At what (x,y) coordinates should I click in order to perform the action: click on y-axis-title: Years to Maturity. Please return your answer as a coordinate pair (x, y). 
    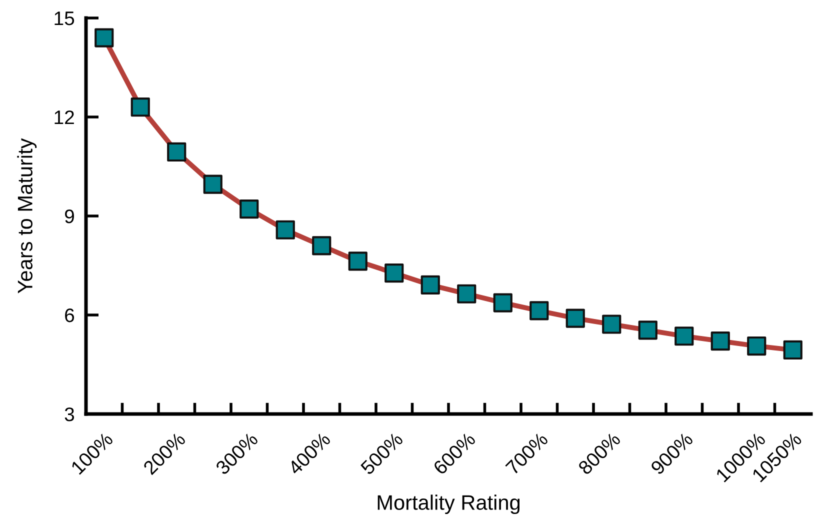
    Looking at the image, I should click on (27, 216).